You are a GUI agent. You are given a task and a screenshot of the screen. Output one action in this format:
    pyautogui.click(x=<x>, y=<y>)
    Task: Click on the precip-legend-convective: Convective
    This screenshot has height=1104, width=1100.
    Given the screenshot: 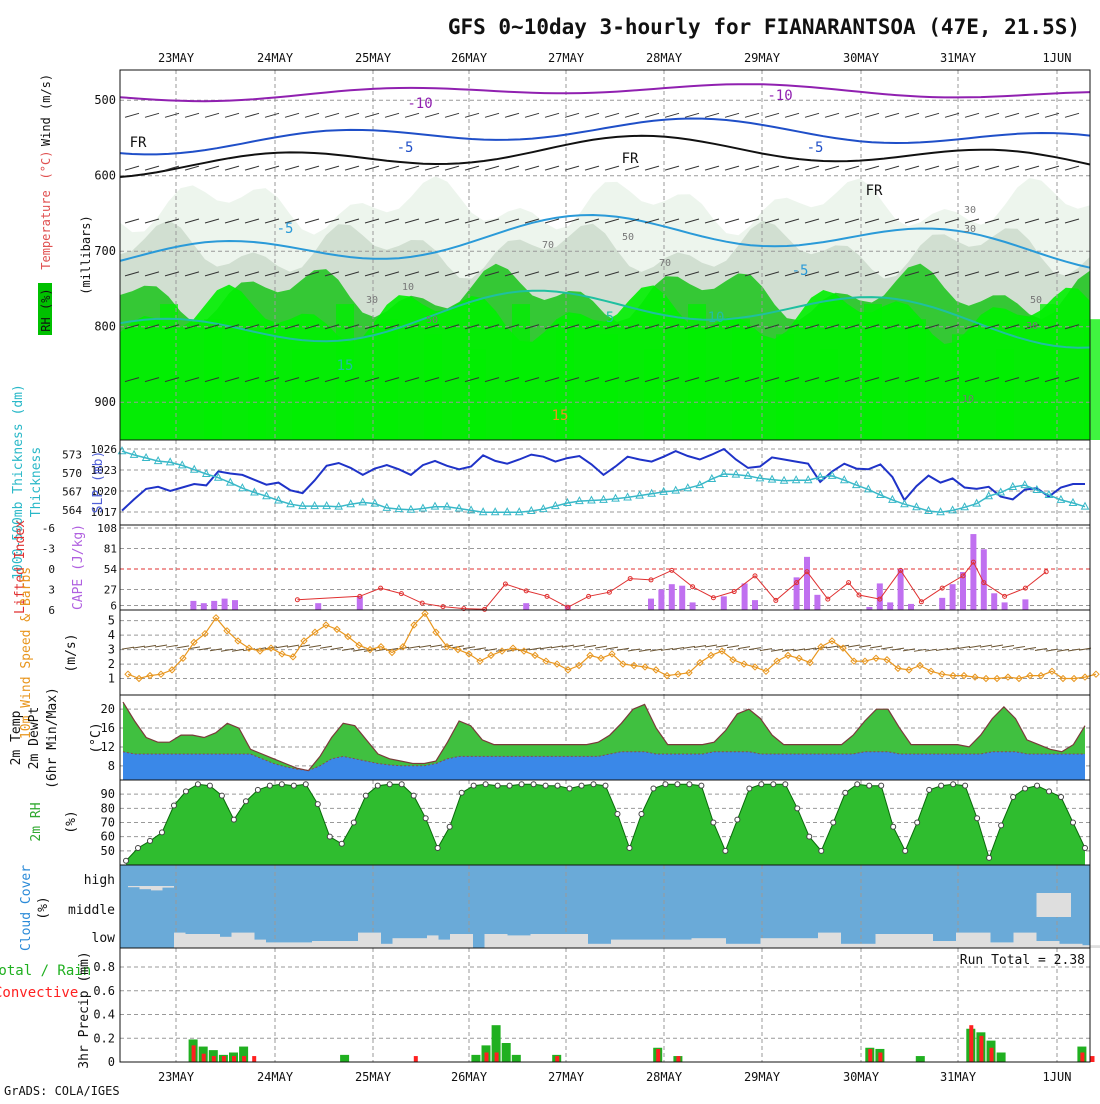 What is the action you would take?
    pyautogui.click(x=39, y=993)
    